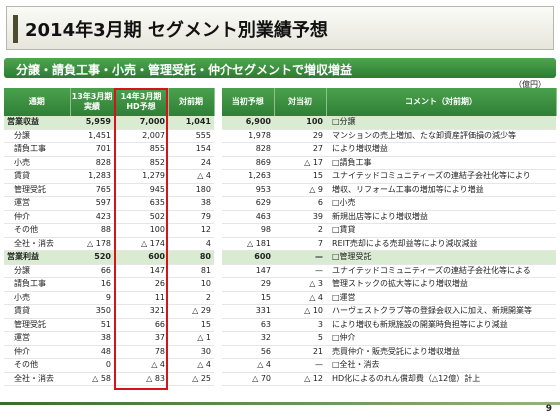 The height and width of the screenshot is (420, 560). Describe the element at coordinates (280, 28) in the screenshot. I see `title-bar: 2014年3月期 セグメント別業績予想` at that location.